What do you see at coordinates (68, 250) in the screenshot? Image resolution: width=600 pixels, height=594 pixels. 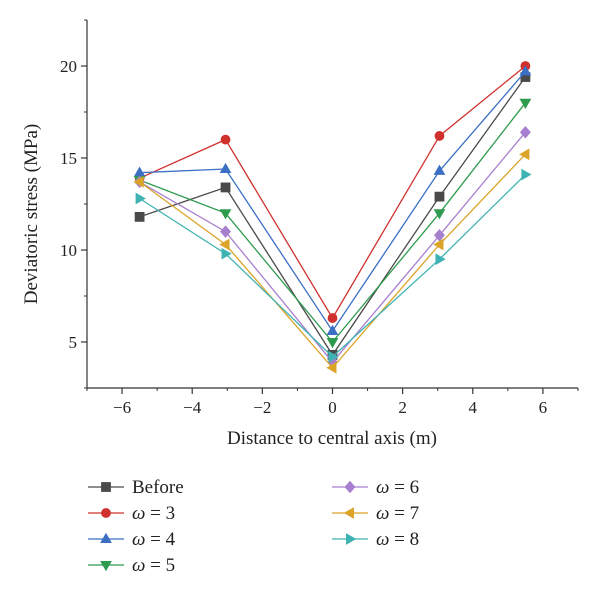 I see `y-tick-label: 10` at bounding box center [68, 250].